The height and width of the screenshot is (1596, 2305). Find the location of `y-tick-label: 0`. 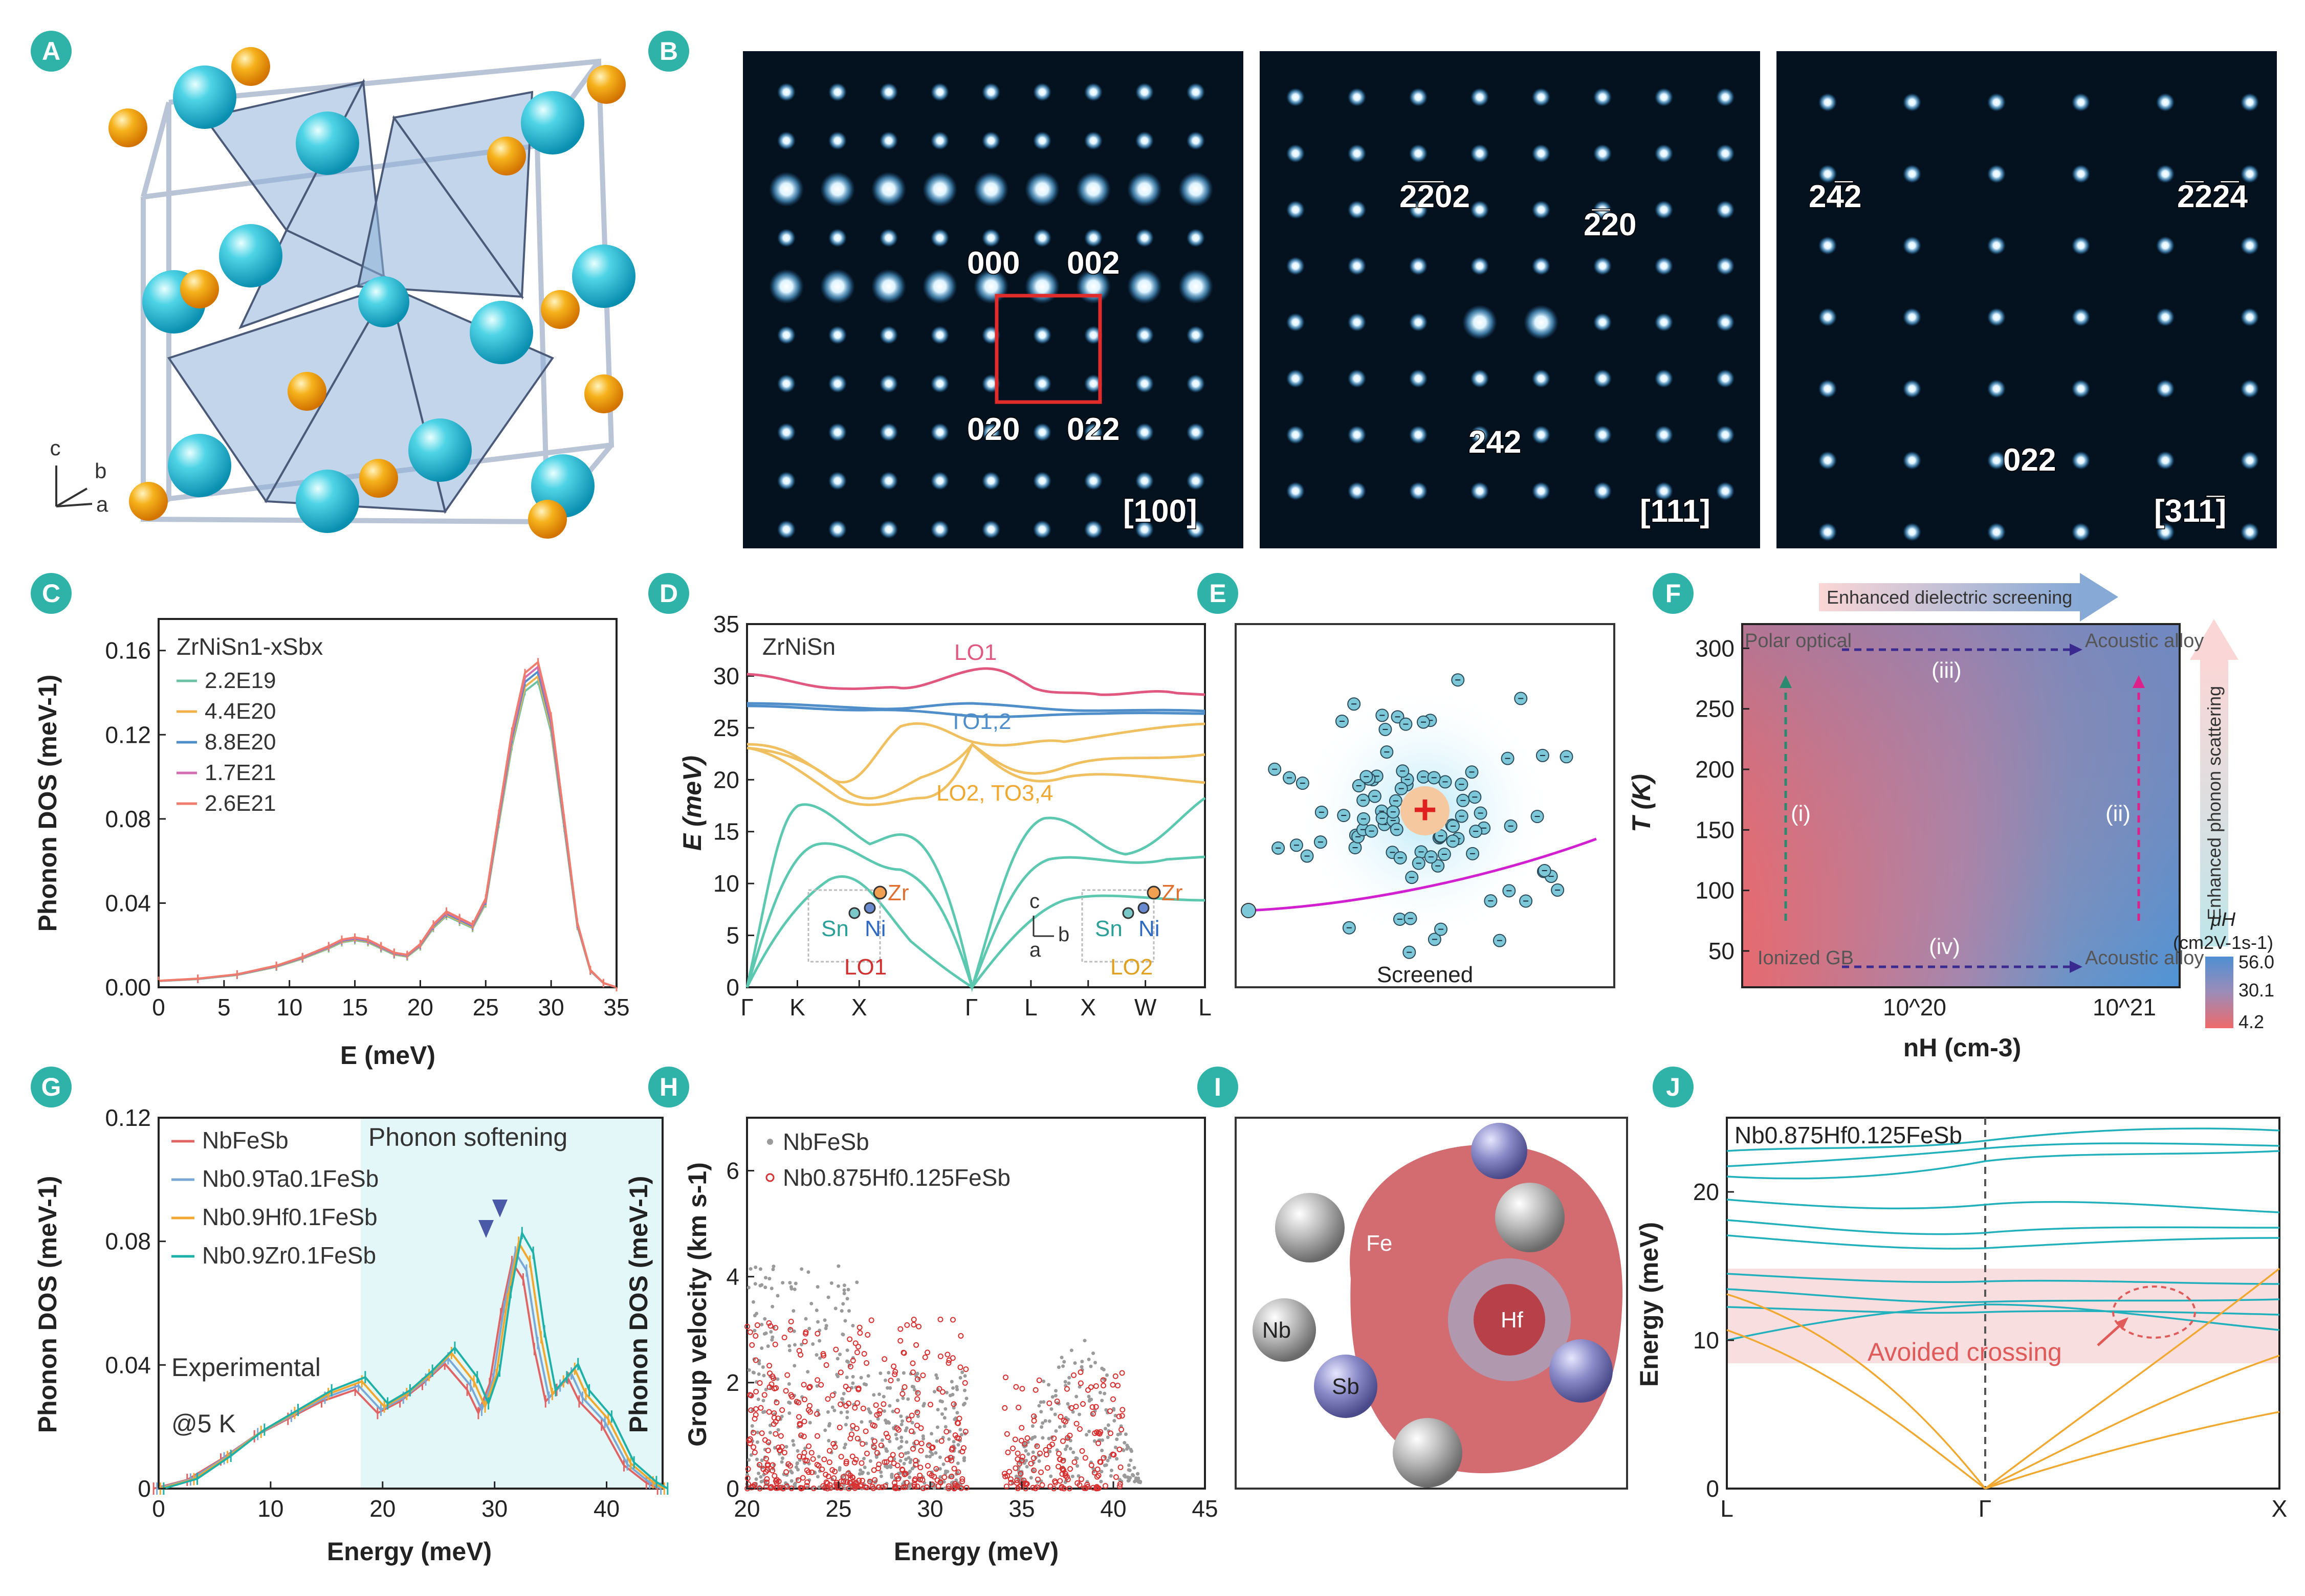

y-tick-label: 0 is located at coordinates (1712, 1488).